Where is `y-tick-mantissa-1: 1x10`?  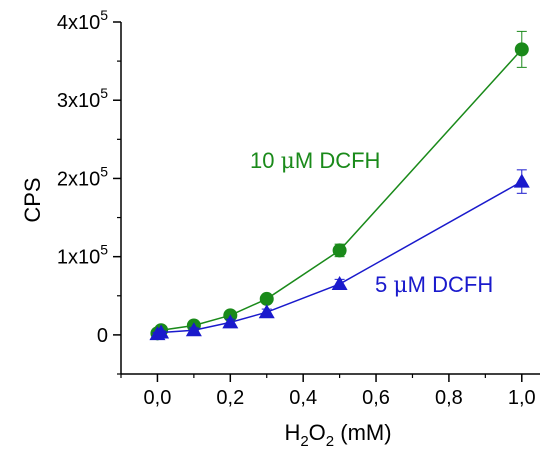
y-tick-mantissa-1: 1x10 is located at coordinates (78, 258).